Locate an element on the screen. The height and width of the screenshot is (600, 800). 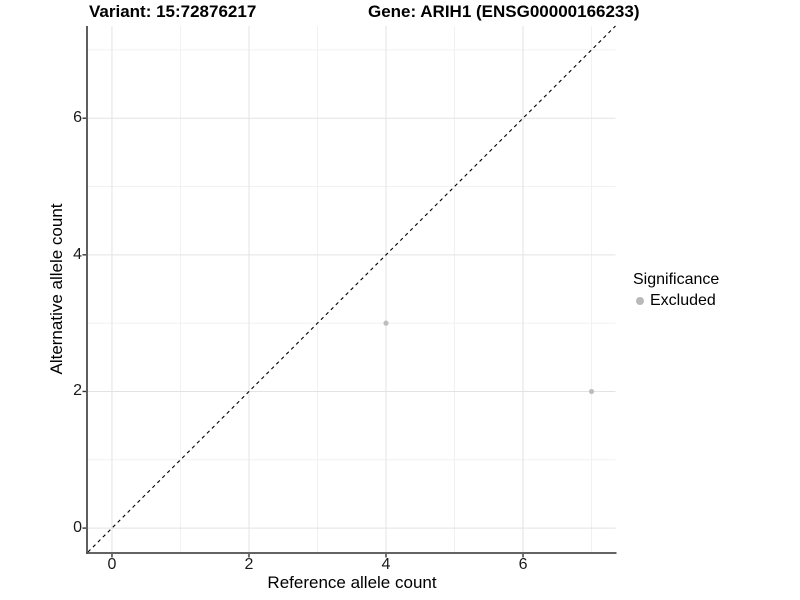
plot-title-gene: Gene: ARIH1 (ENSG00000166233) is located at coordinates (504, 11).